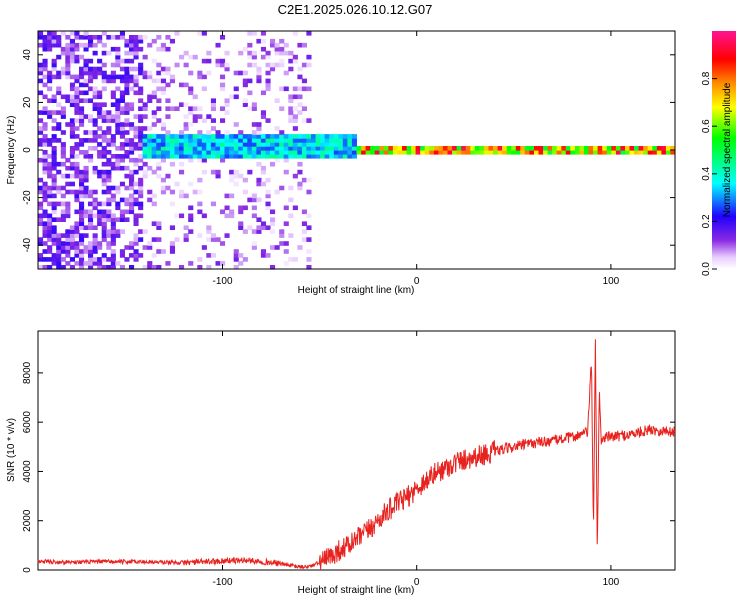  What do you see at coordinates (222, 281) in the screenshot?
I see `x-tick-label: -100` at bounding box center [222, 281].